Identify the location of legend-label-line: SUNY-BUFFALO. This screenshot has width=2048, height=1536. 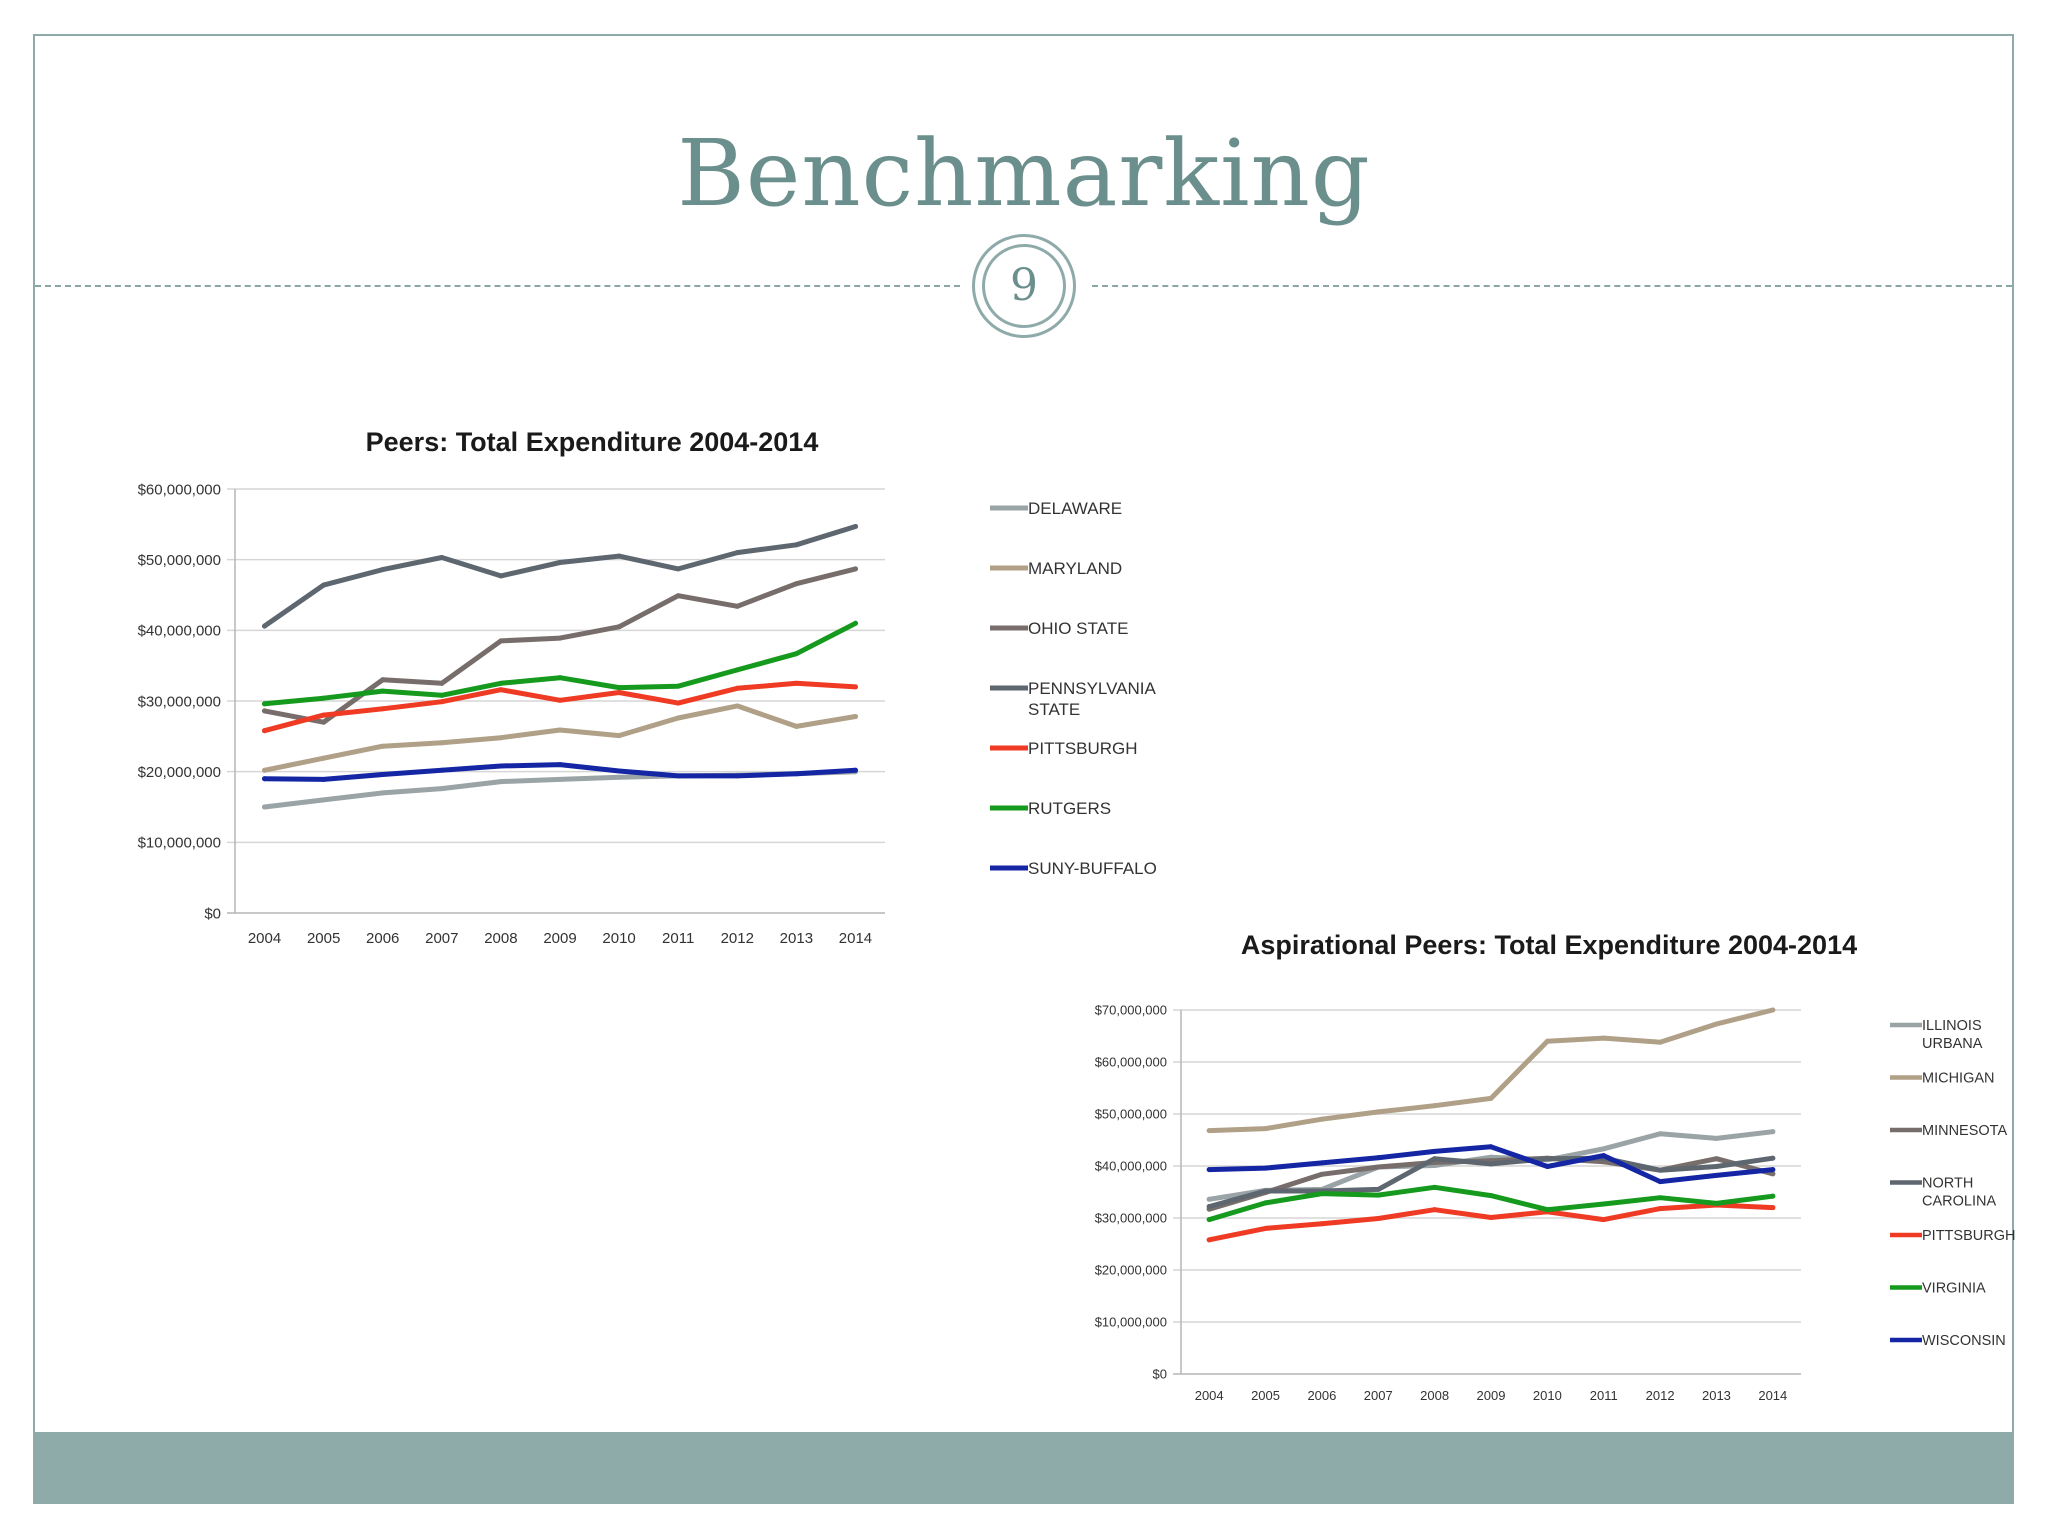
(1092, 868).